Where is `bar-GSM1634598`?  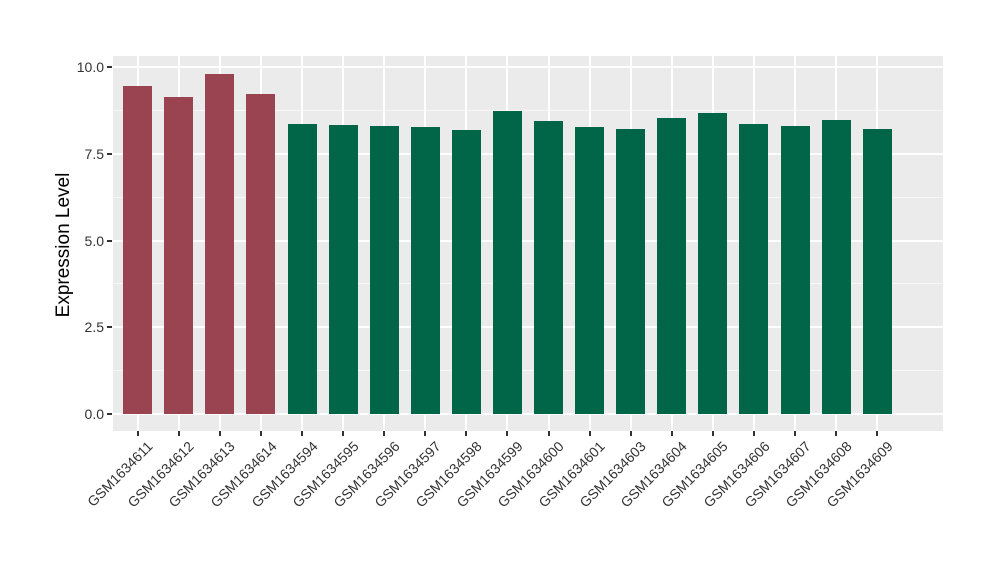 bar-GSM1634598 is located at coordinates (466, 272).